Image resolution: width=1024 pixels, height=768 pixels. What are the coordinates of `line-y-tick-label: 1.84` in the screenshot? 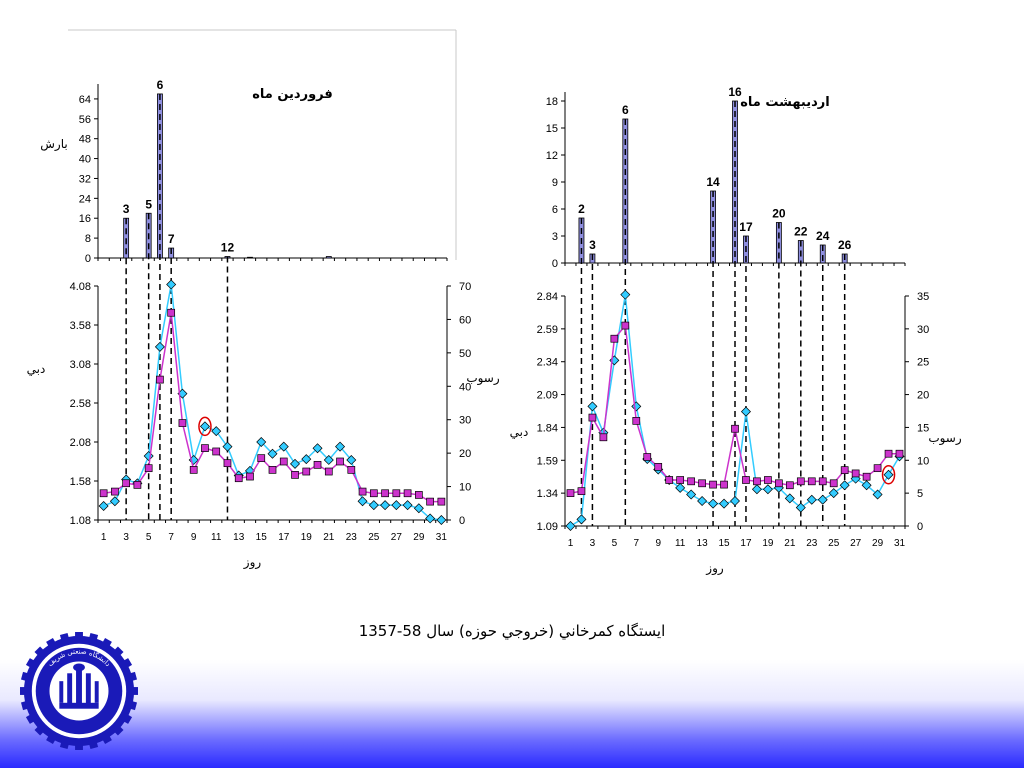 It's located at (547, 428).